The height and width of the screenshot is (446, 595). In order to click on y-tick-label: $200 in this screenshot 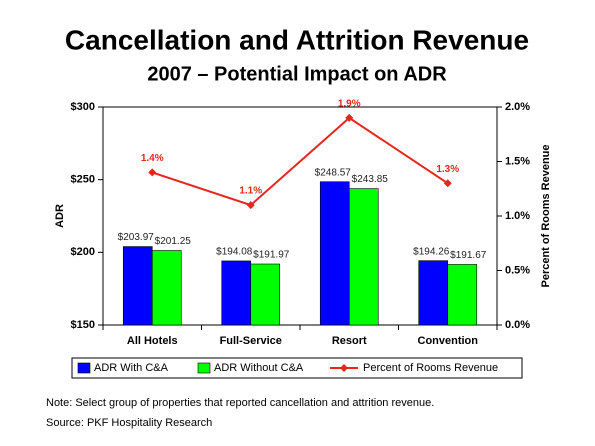, I will do `click(83, 252)`.